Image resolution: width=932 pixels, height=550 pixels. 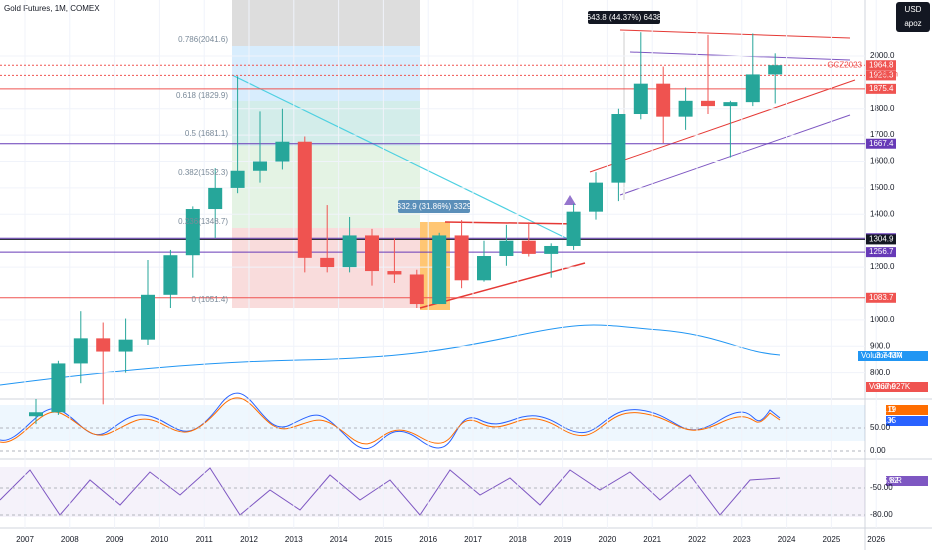 I want to click on indicator-value: 3.743M, so click(x=889, y=355).